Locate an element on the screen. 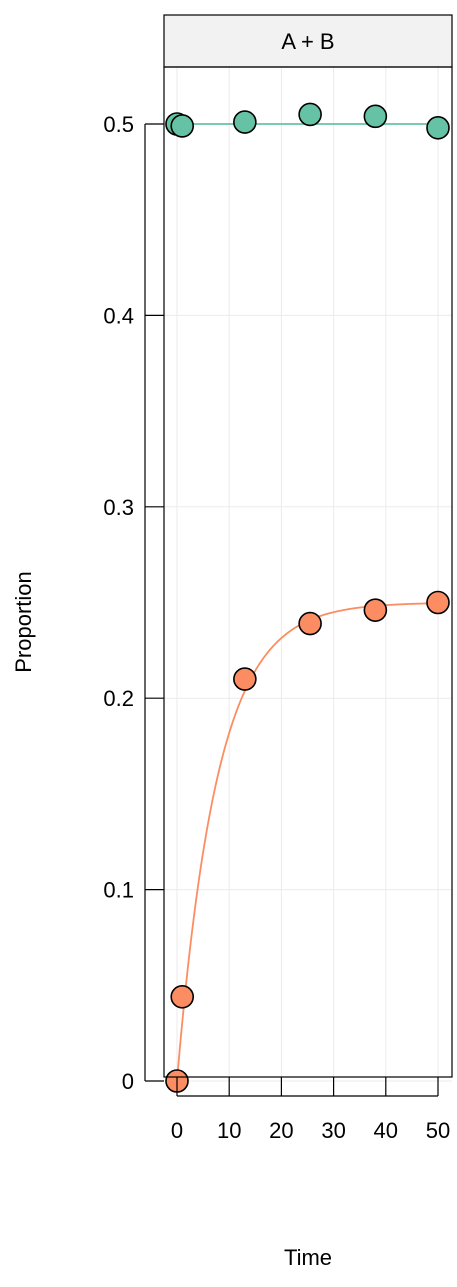 The image size is (457, 1287). panel-label: A + B is located at coordinates (307, 41).